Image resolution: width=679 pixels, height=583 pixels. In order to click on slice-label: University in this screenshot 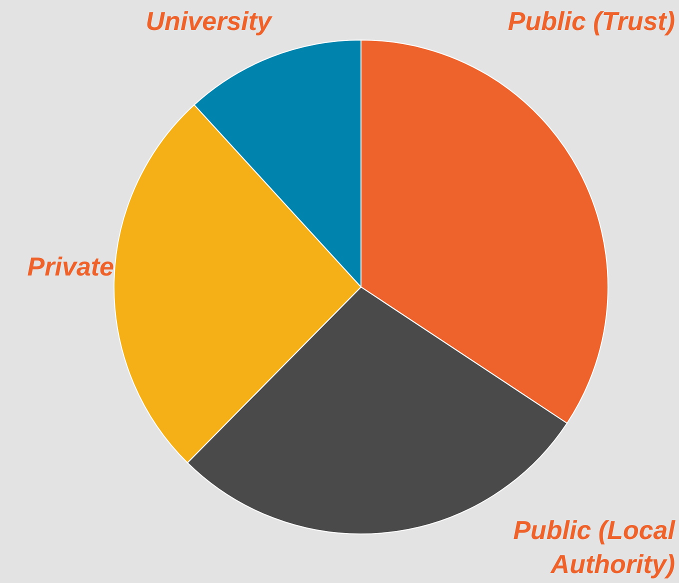, I will do `click(210, 21)`.